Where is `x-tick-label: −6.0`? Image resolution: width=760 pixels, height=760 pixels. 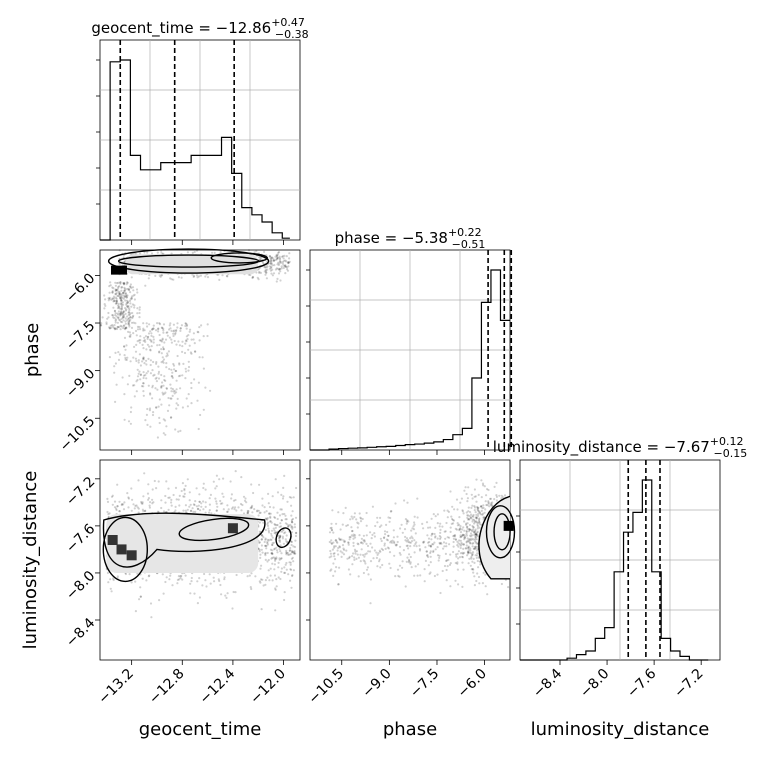
x-tick-label: −6.0 is located at coordinates (472, 683).